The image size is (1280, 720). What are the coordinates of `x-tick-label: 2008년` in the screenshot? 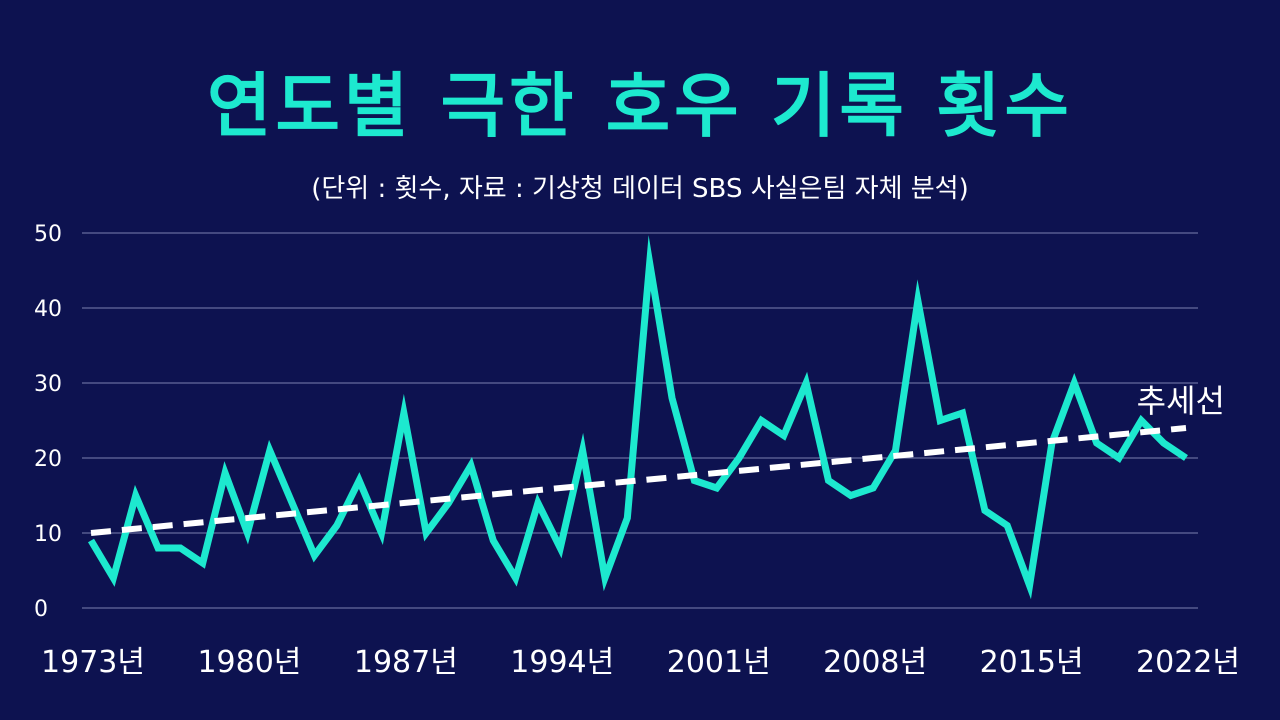 It's located at (875, 662).